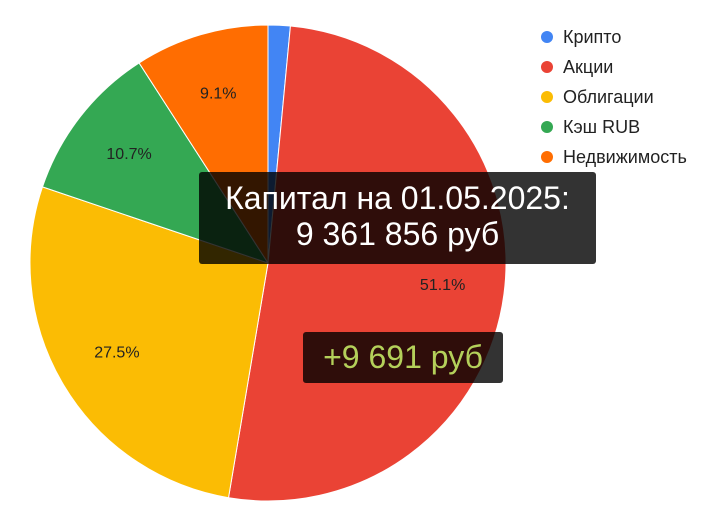  Describe the element at coordinates (397, 234) in the screenshot. I see `capital-total-value: 9 361 856 руб` at that location.